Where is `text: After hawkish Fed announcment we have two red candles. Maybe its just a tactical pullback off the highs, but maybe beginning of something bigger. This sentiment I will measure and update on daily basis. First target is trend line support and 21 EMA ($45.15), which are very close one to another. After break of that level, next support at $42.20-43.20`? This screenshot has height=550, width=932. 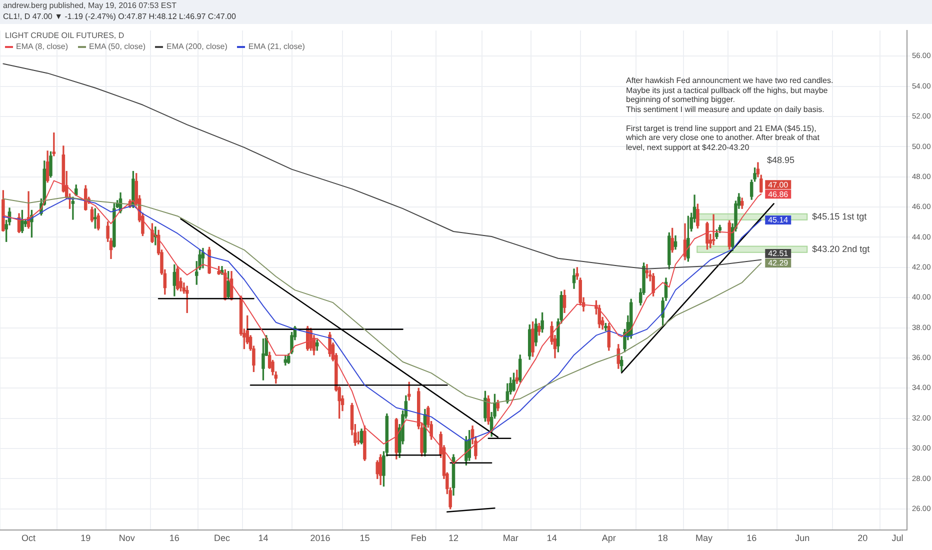
text: After hawkish Fed announcment we have two red candles. Maybe its just a tactical pullback off the highs, but maybe beginning of something bigger. This sentiment I will measure and update on daily basis. First target is trend line support and 21 EMA ($45.15), which are very close one to another. After break of that level, next support at $42.20-43.20 is located at coordinates (730, 114).